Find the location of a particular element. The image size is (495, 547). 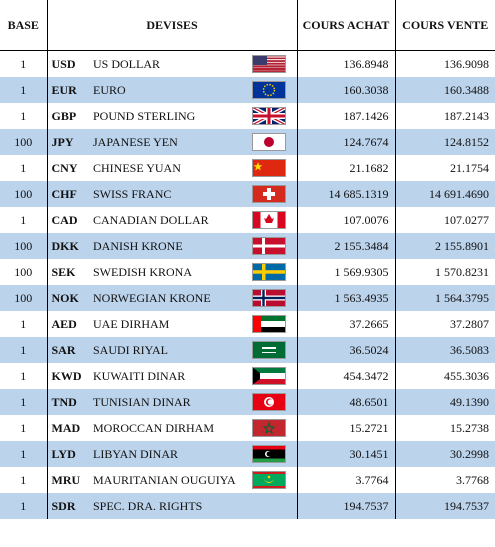

header-row: BASE DEVISES COURS ACHAT COURS VENTE is located at coordinates (247, 25).